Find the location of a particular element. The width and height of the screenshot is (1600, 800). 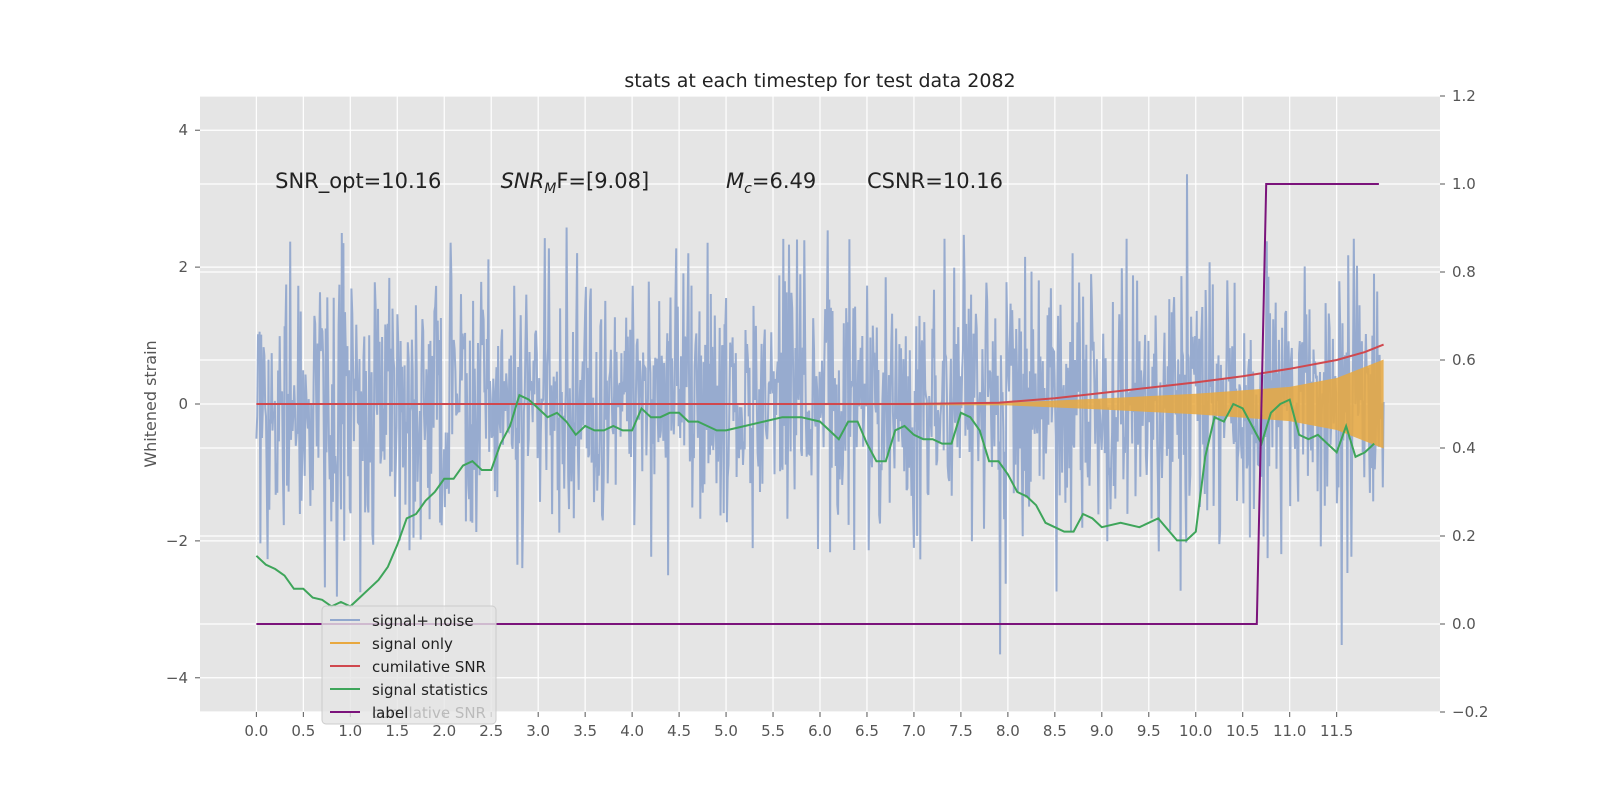

x-tick-label: 0.5 is located at coordinates (303, 731).